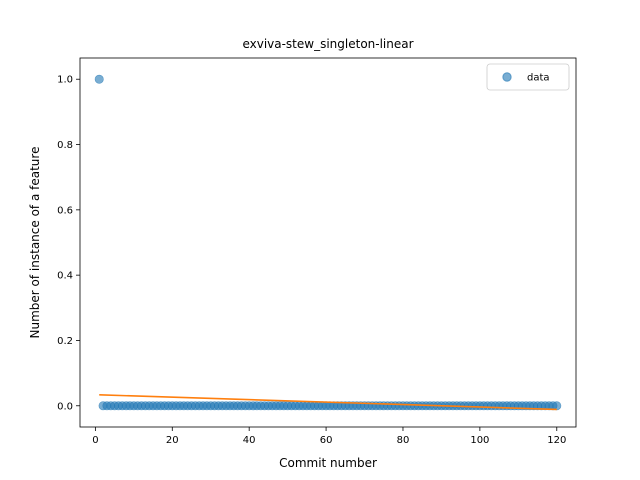 Image resolution: width=640 pixels, height=480 pixels. I want to click on trend-line, so click(328, 402).